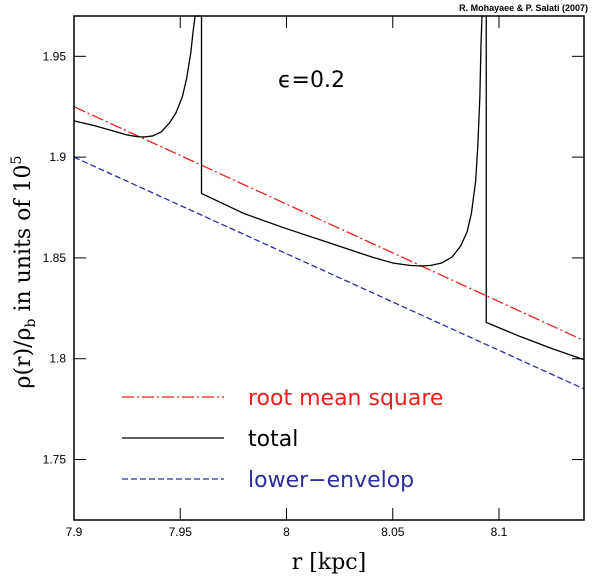  What do you see at coordinates (345, 398) in the screenshot?
I see `legend-label-rms: root mean square` at bounding box center [345, 398].